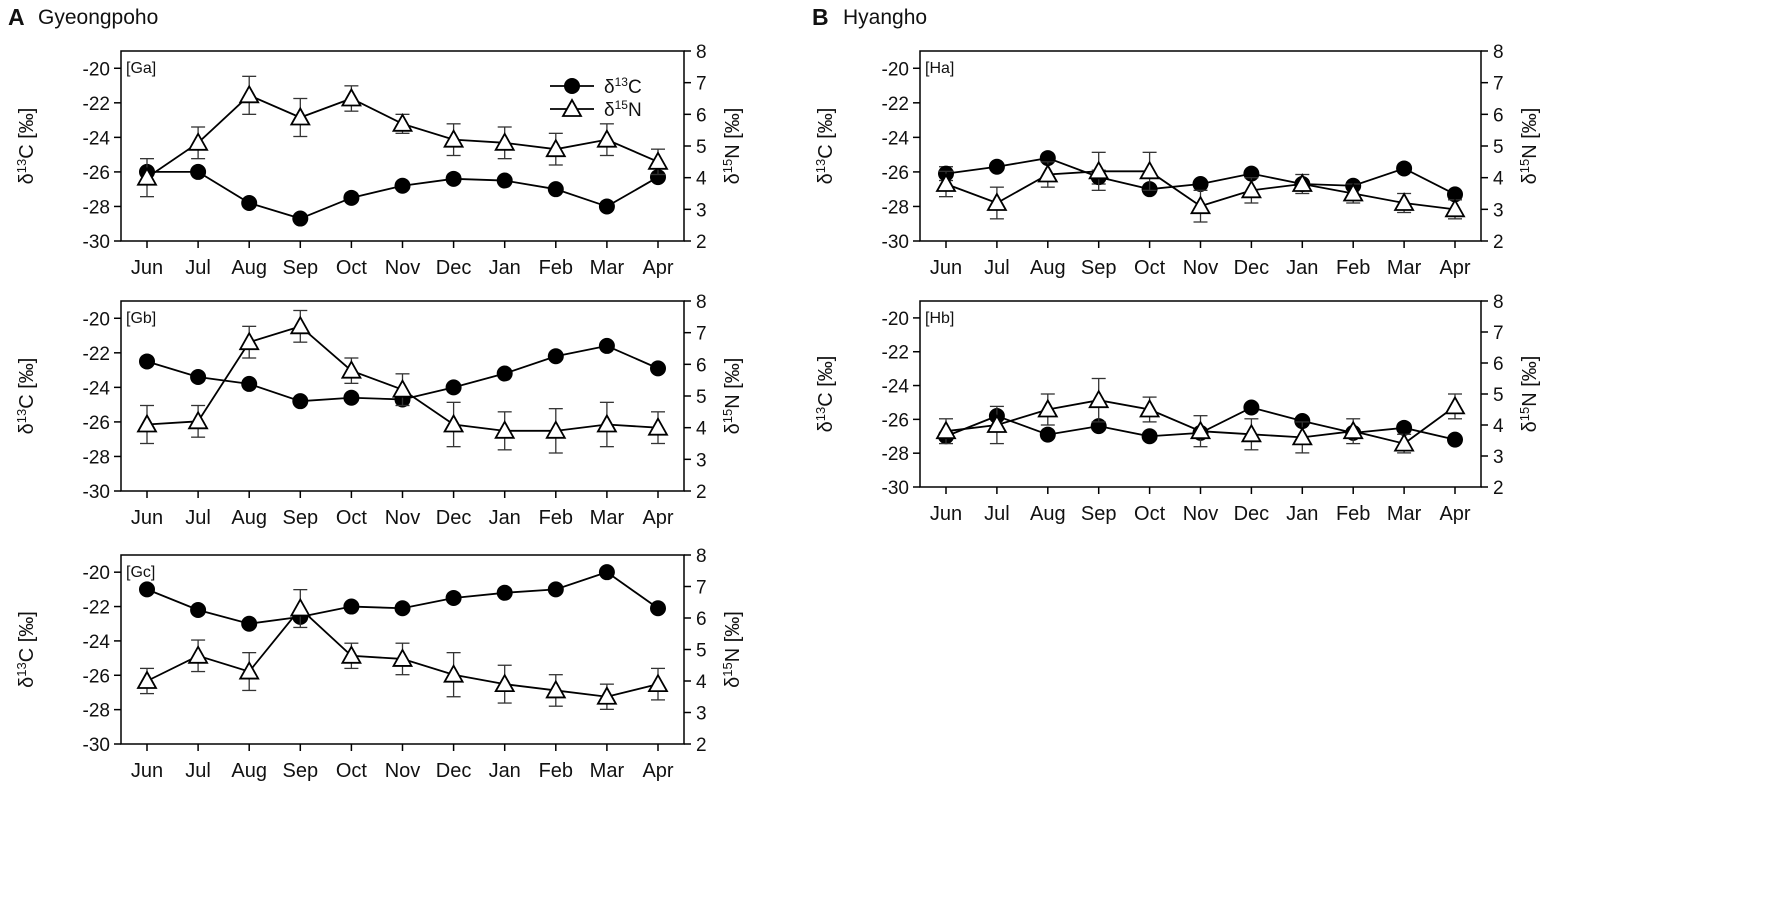 The height and width of the screenshot is (897, 1772). Describe the element at coordinates (140, 572) in the screenshot. I see `panel-label: [Gc]` at that location.